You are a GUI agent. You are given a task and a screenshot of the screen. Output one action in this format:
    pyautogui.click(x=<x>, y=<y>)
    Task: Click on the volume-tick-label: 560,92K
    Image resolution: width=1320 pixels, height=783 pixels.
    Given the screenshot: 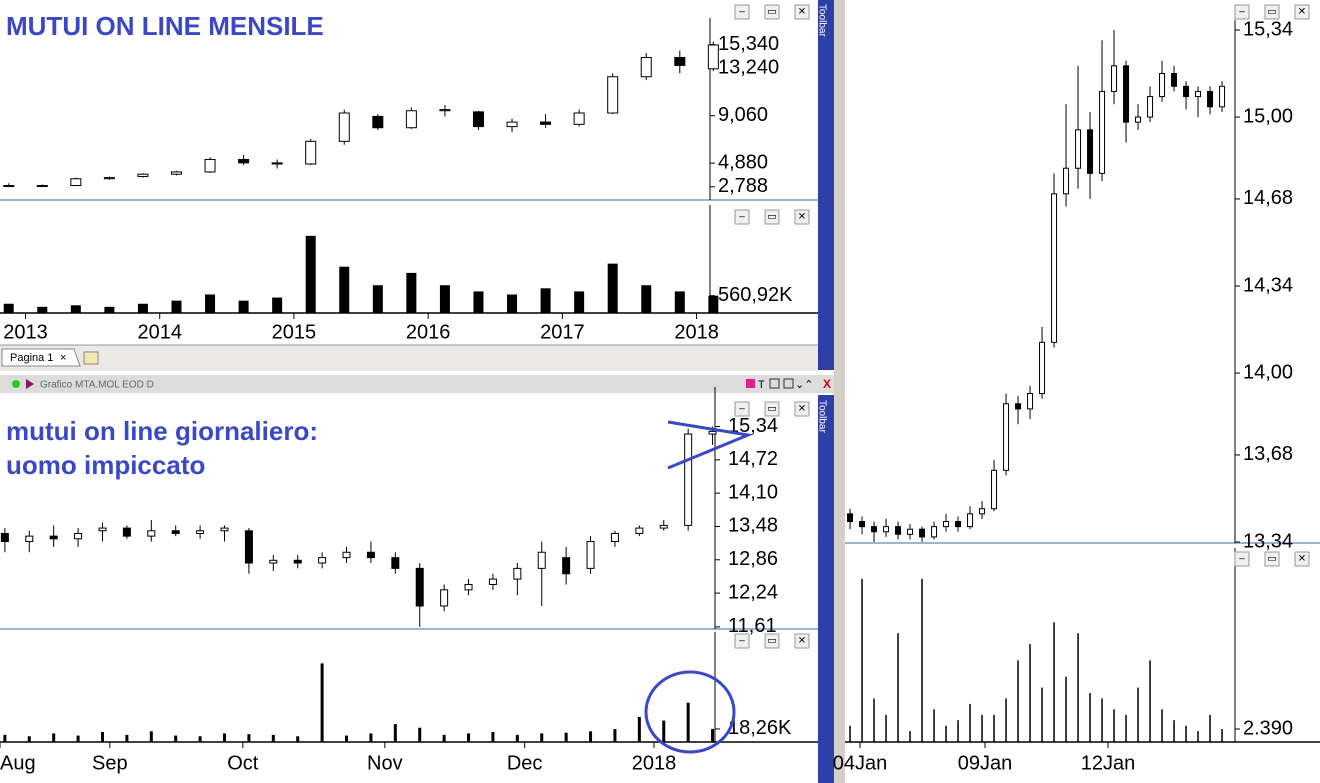 What is the action you would take?
    pyautogui.click(x=755, y=295)
    